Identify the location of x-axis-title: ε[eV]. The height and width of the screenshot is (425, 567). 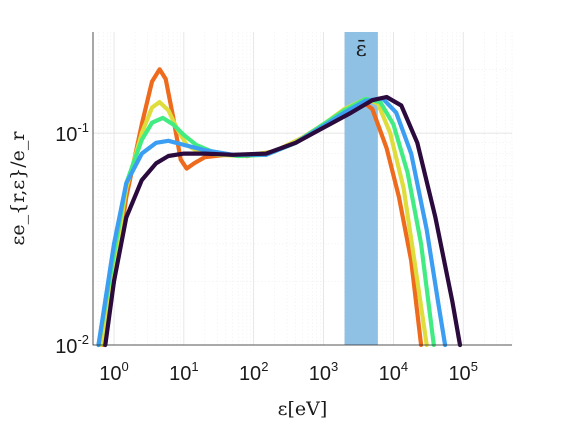
(303, 409).